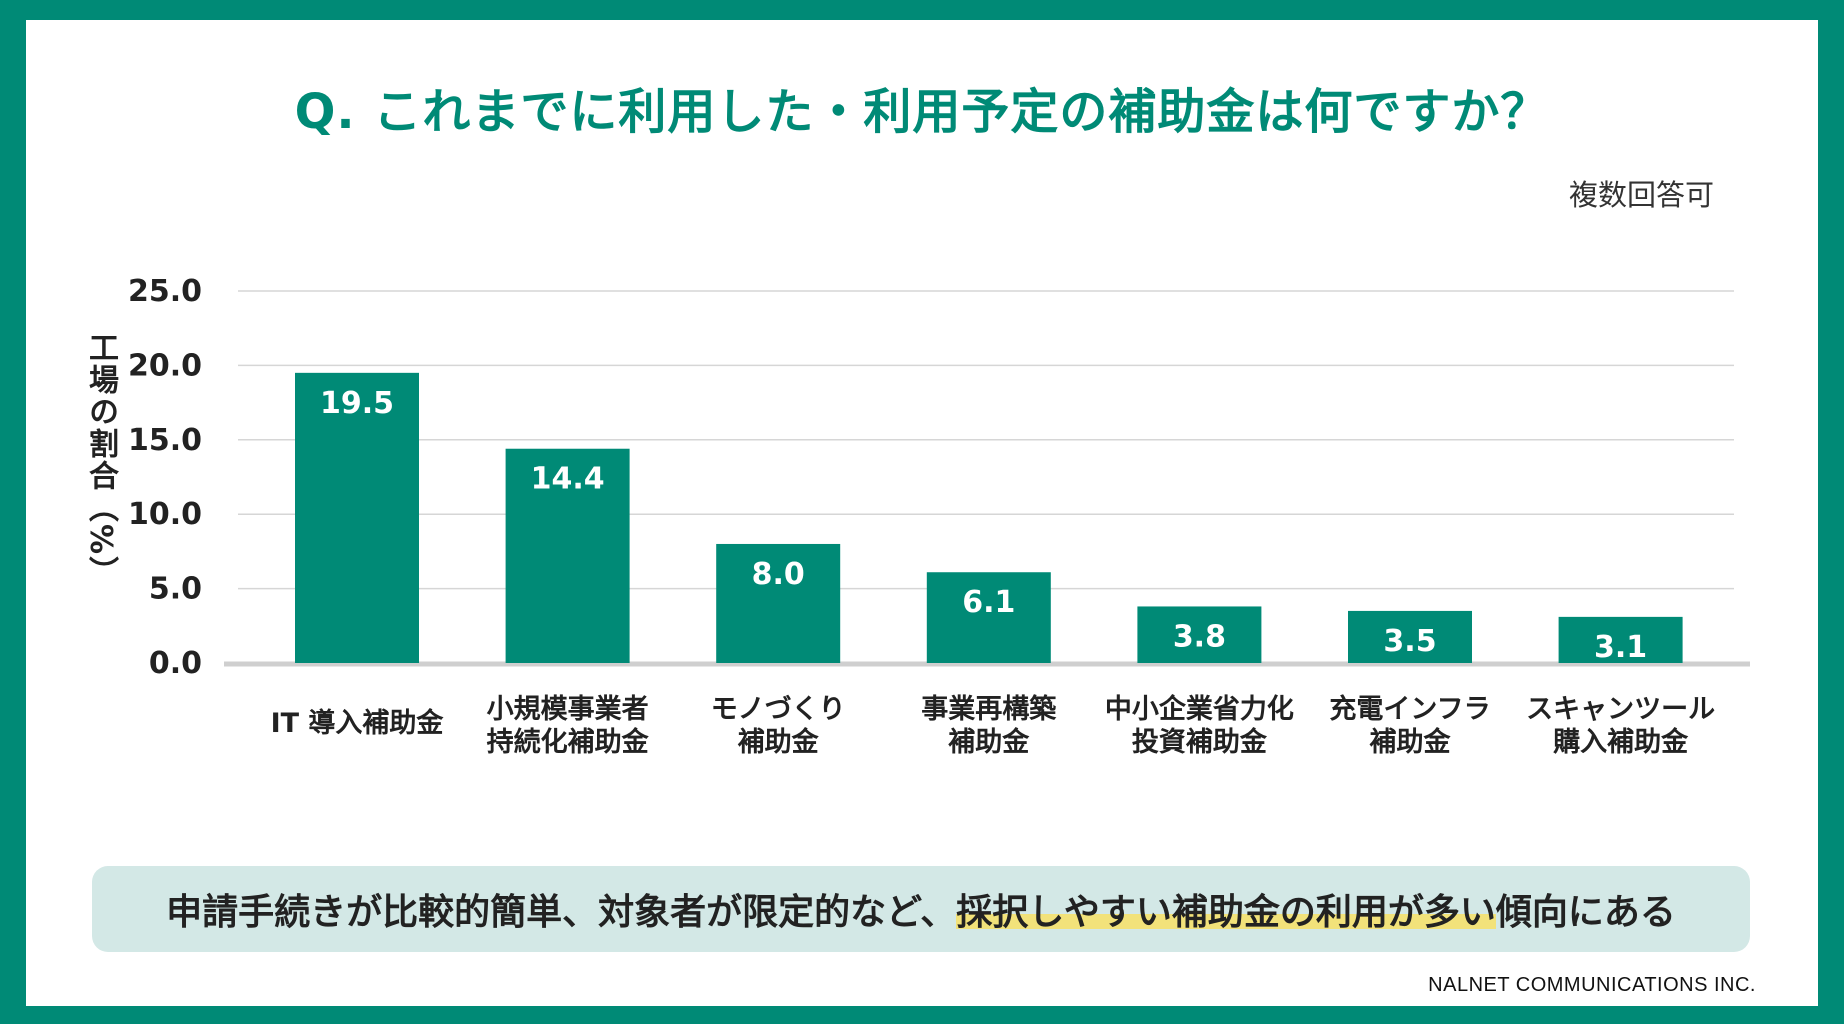 Image resolution: width=1844 pixels, height=1024 pixels. I want to click on data-label: 3.1, so click(1620, 647).